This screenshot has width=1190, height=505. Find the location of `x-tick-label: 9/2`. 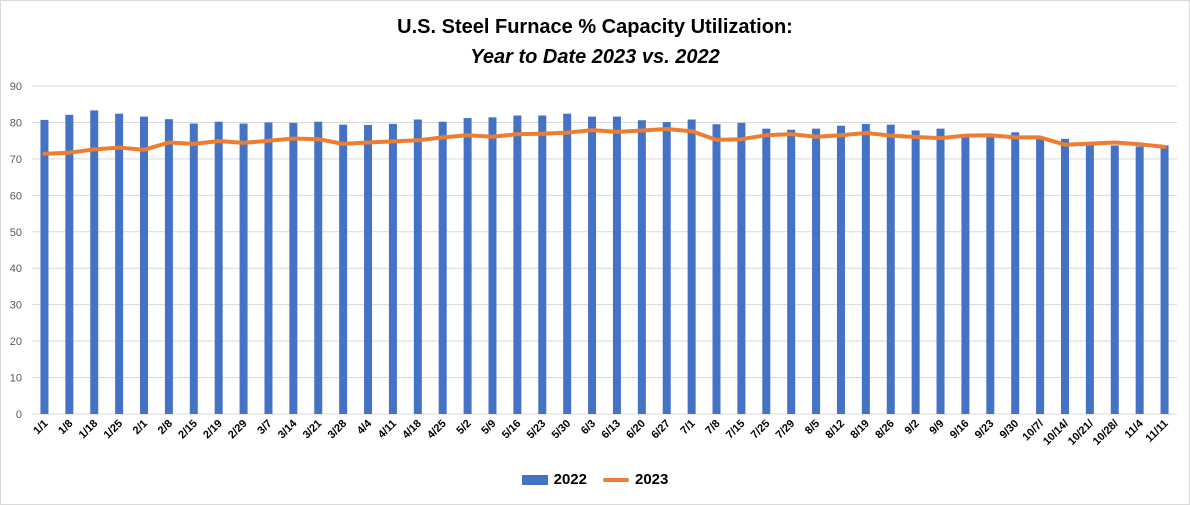

x-tick-label: 9/2 is located at coordinates (911, 427).